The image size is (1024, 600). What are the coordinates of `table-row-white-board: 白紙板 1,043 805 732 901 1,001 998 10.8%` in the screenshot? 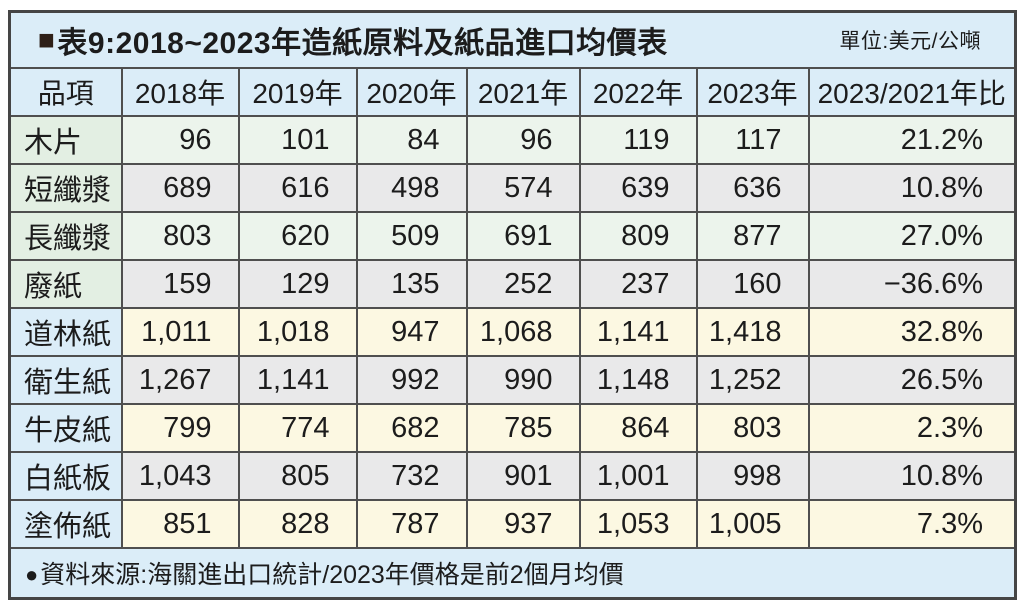 It's located at (512, 476).